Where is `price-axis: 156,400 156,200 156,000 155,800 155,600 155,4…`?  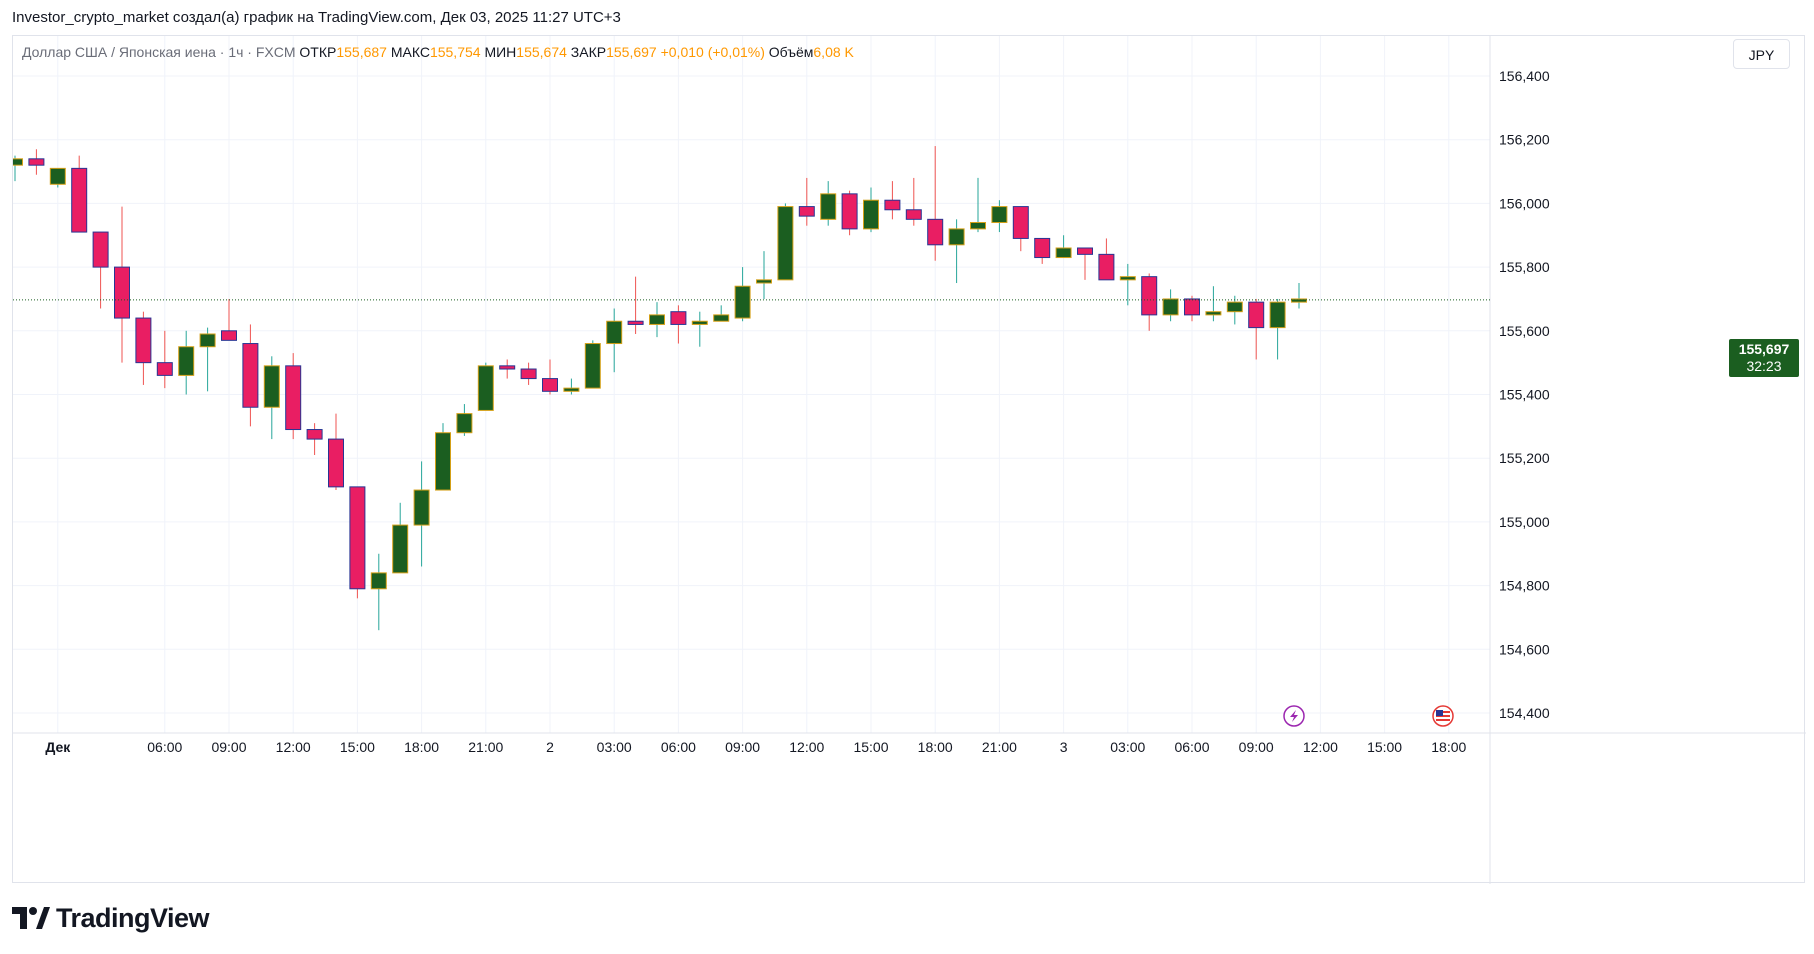 price-axis: 156,400 156,200 156,000 155,800 155,600 155,4… is located at coordinates (1524, 394).